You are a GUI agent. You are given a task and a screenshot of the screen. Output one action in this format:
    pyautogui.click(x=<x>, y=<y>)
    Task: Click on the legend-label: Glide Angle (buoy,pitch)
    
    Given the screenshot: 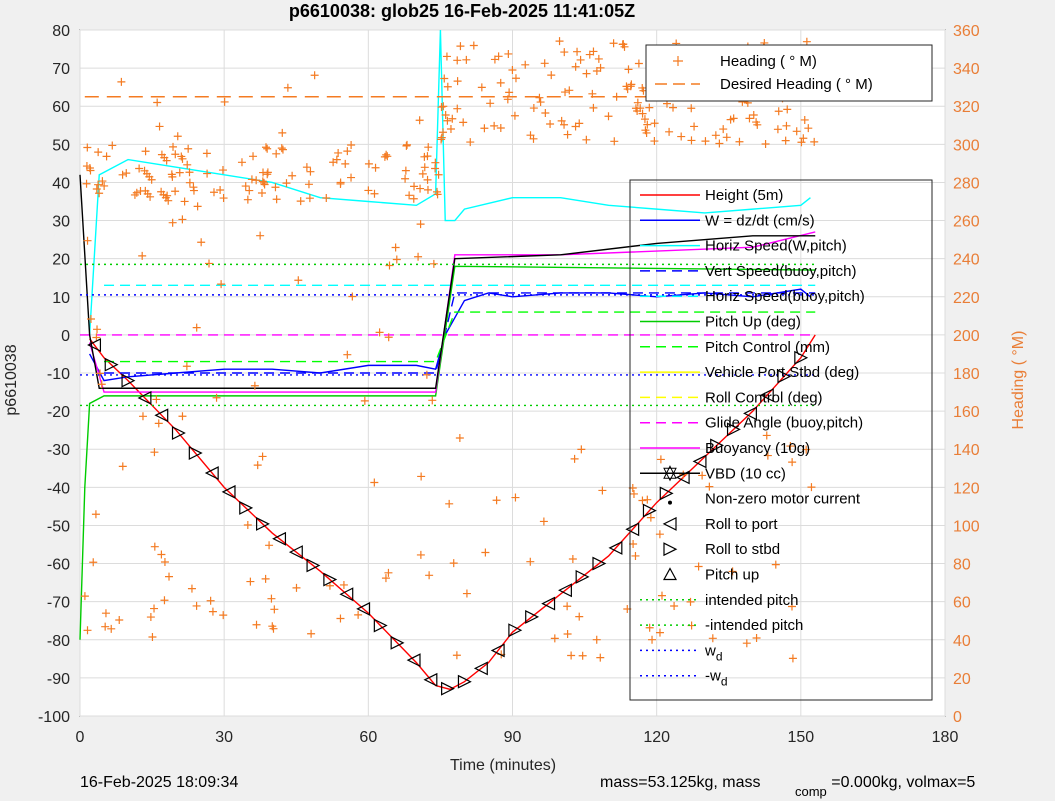 What is the action you would take?
    pyautogui.click(x=784, y=423)
    